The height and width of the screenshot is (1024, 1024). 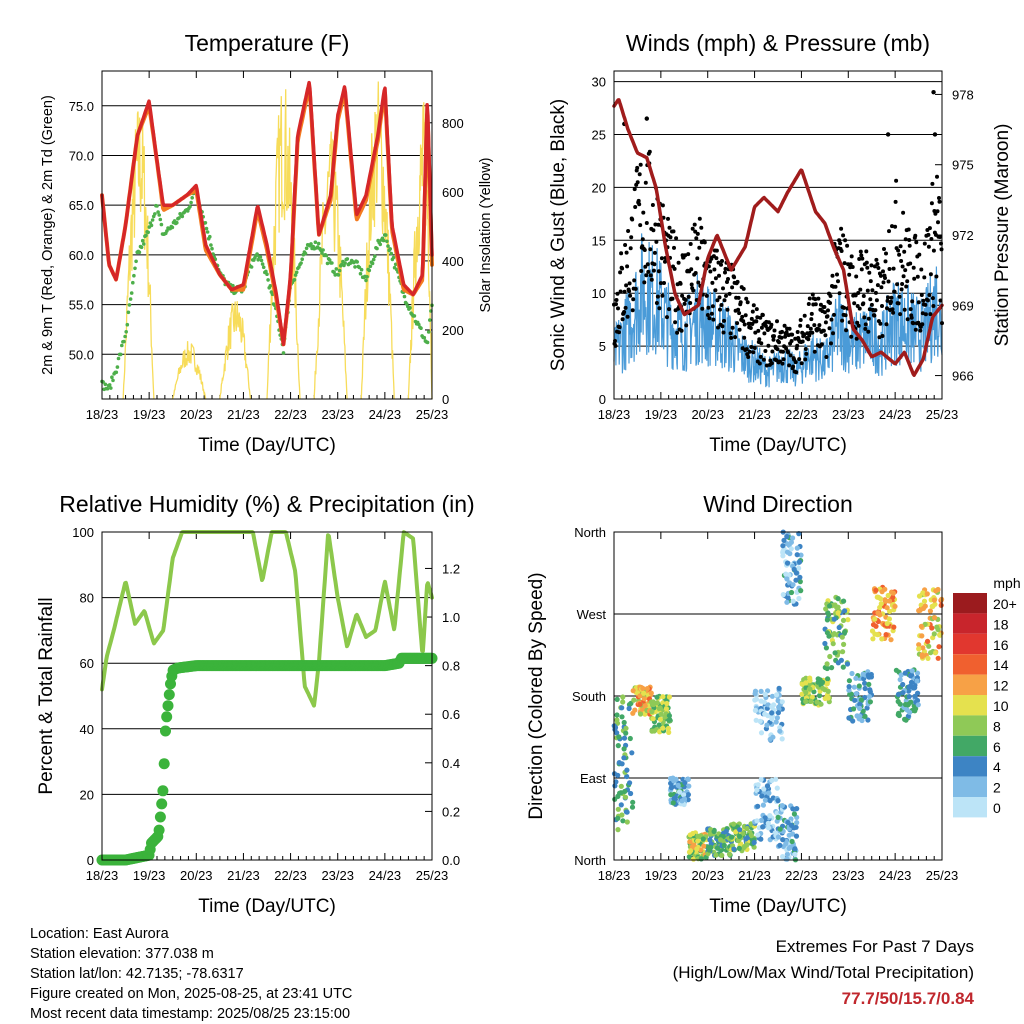 I want to click on x-tick-label: 19/23, so click(x=661, y=875).